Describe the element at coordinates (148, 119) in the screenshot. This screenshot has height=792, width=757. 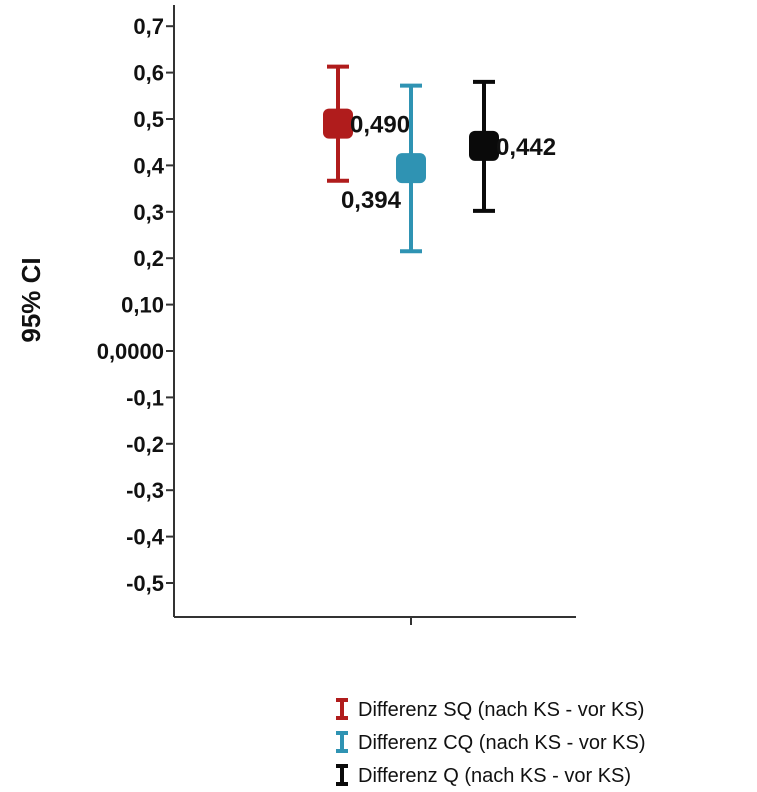
I see `y-tick-label: 0,5` at that location.